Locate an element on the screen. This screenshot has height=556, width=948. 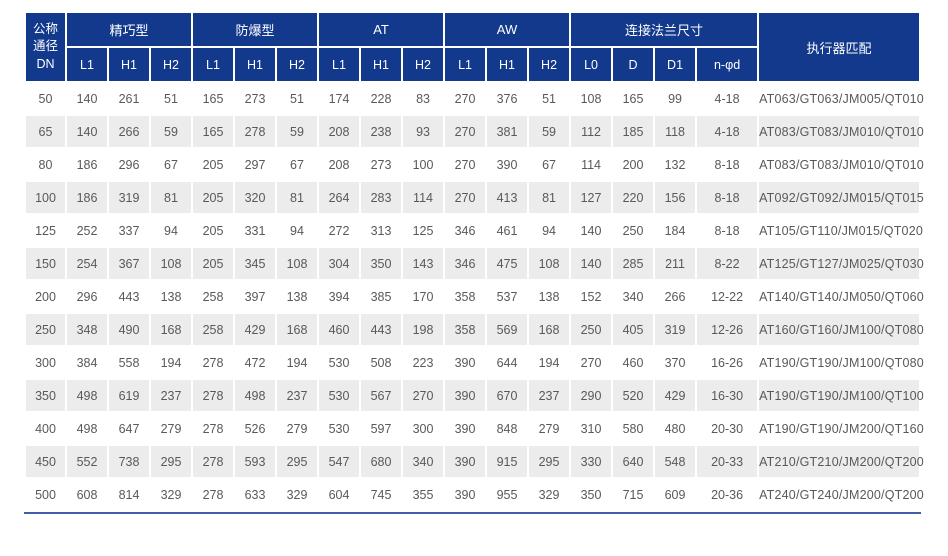
dim-cell: 608 is located at coordinates (87, 494).